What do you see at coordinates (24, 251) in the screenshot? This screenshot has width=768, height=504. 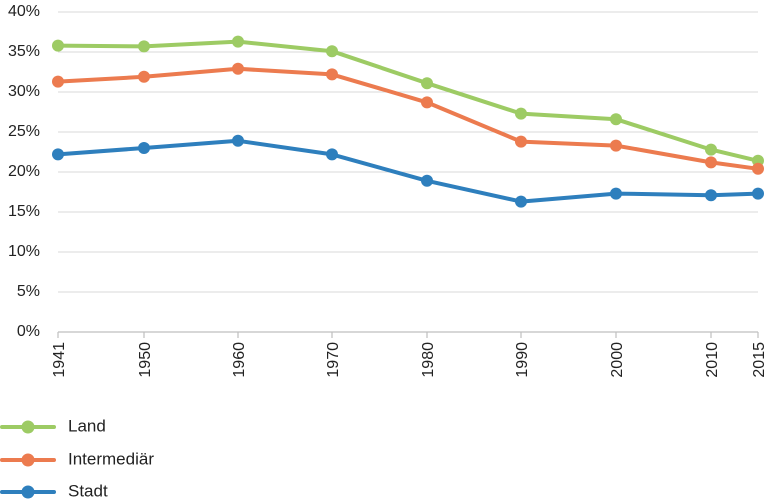 I see `y-tick-label: 10%` at bounding box center [24, 251].